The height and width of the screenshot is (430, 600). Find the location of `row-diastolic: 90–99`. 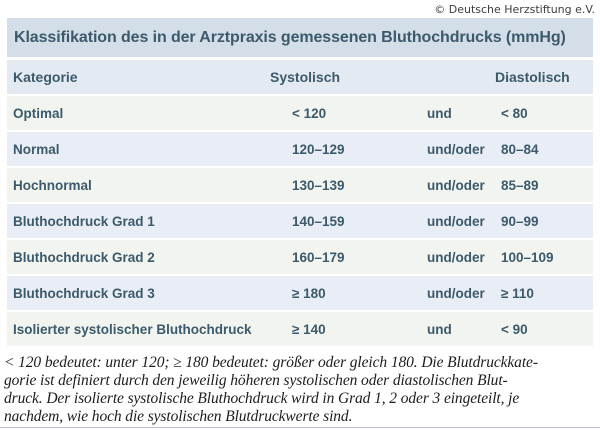

row-diastolic: 90–99 is located at coordinates (520, 221).